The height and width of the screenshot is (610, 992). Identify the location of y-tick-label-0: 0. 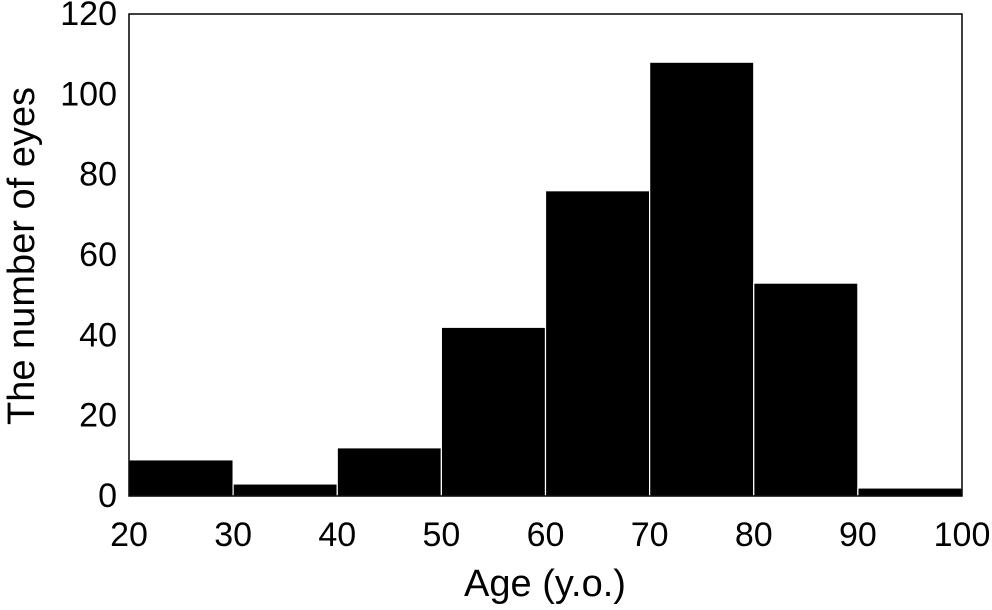
(107, 496).